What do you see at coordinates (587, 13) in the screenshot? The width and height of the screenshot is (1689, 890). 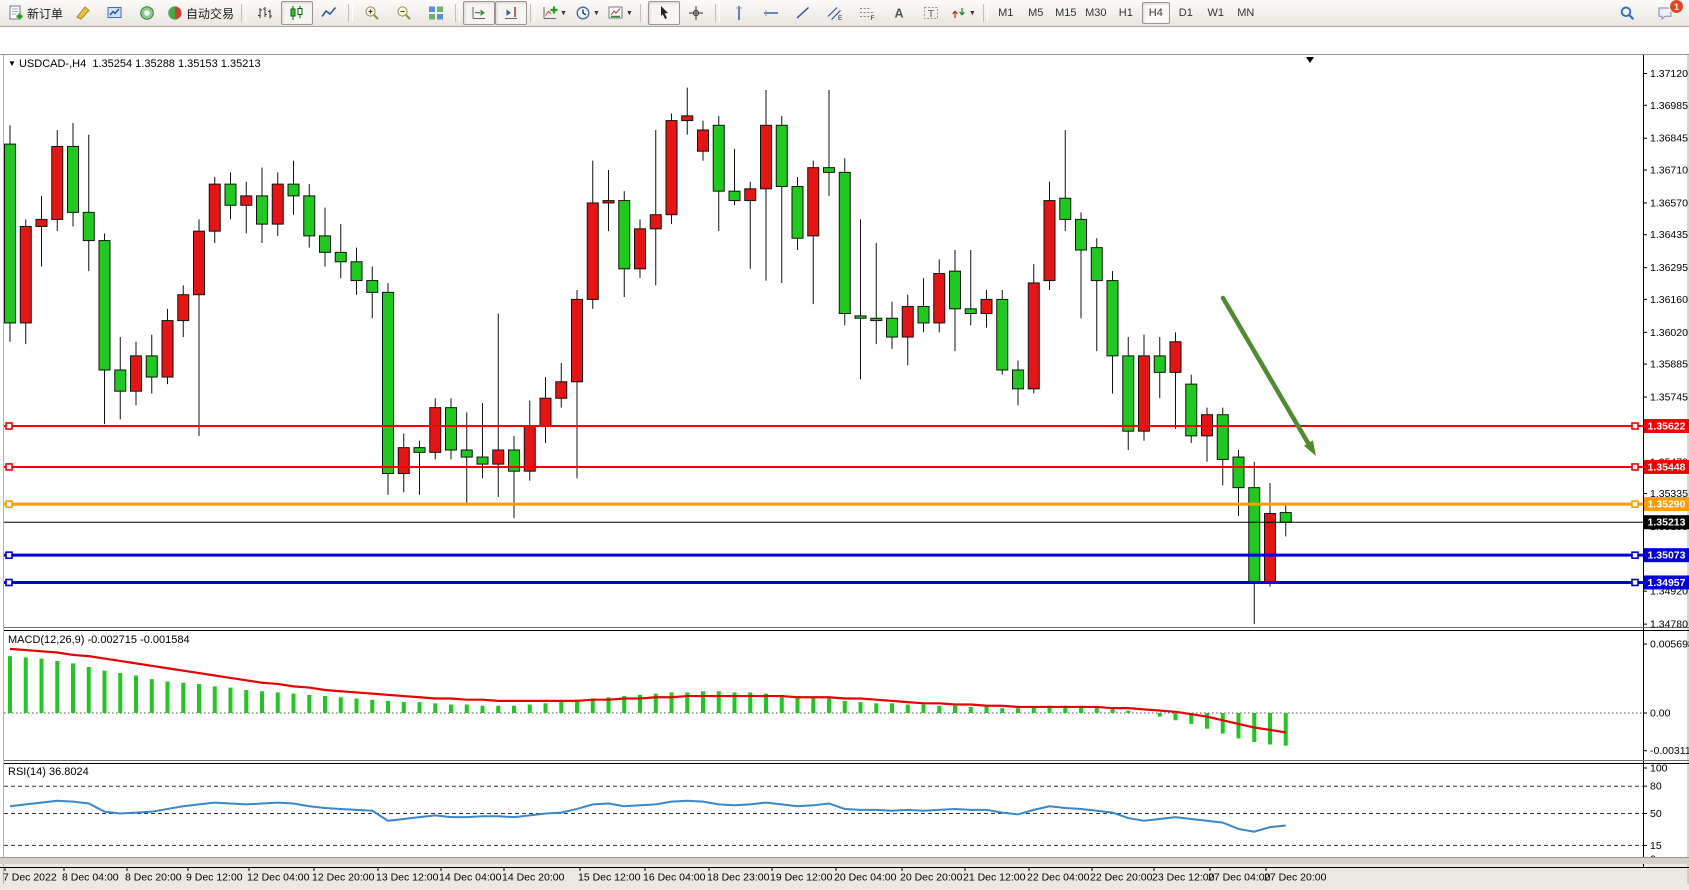 I see `periods-button: ▼` at bounding box center [587, 13].